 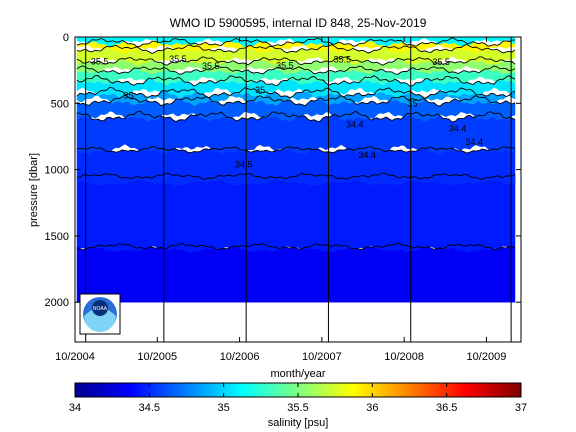 I want to click on x-tick-label: 10/2009, so click(x=487, y=357).